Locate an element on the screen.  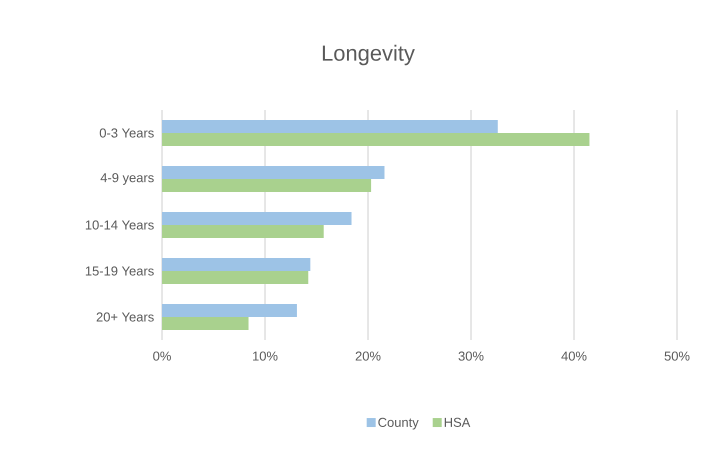
y-tick-label: 20+ Years is located at coordinates (125, 317).